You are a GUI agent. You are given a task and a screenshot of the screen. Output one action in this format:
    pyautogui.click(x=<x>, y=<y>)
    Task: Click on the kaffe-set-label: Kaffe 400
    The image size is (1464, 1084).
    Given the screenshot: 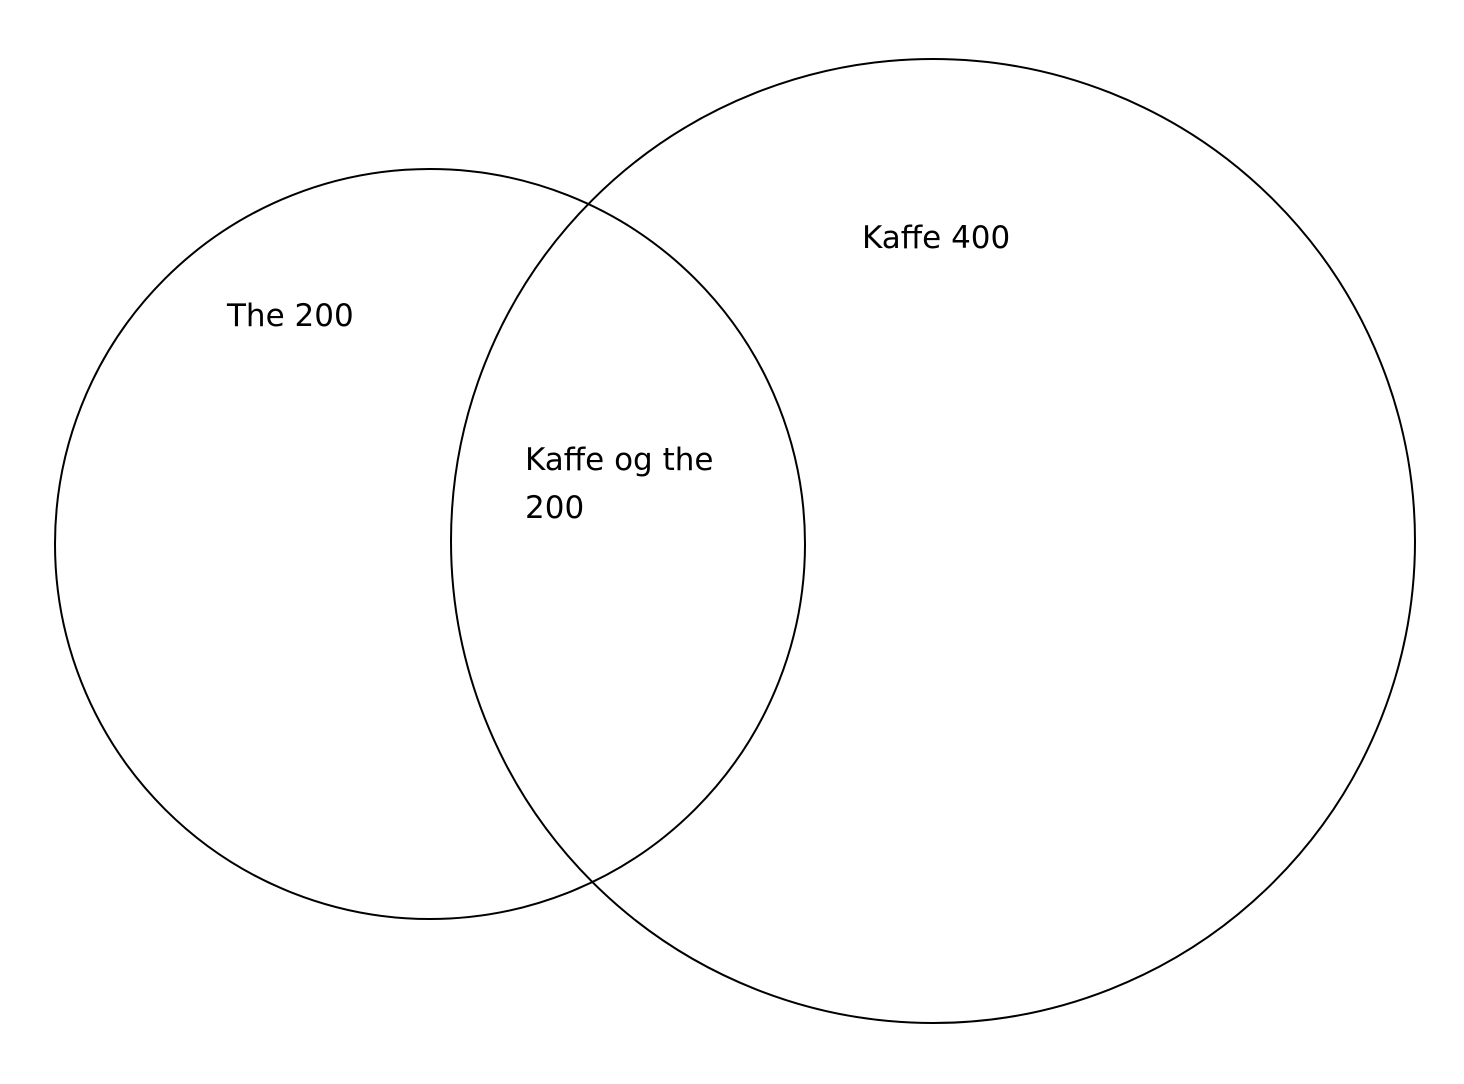 What is the action you would take?
    pyautogui.click(x=936, y=238)
    